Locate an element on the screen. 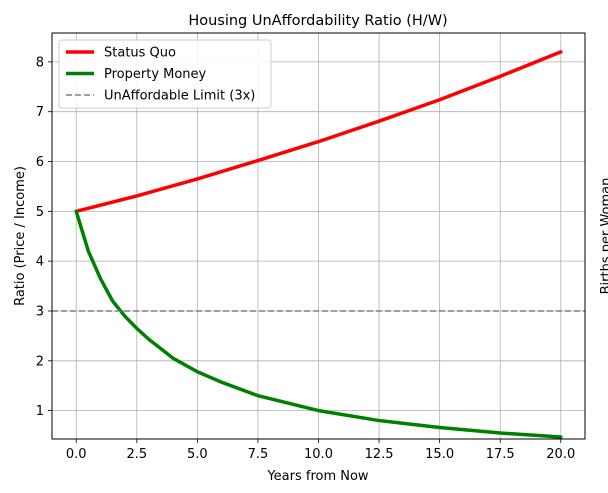  chart-title: Housing UnAffordability Ratio (H/W) is located at coordinates (317, 21).